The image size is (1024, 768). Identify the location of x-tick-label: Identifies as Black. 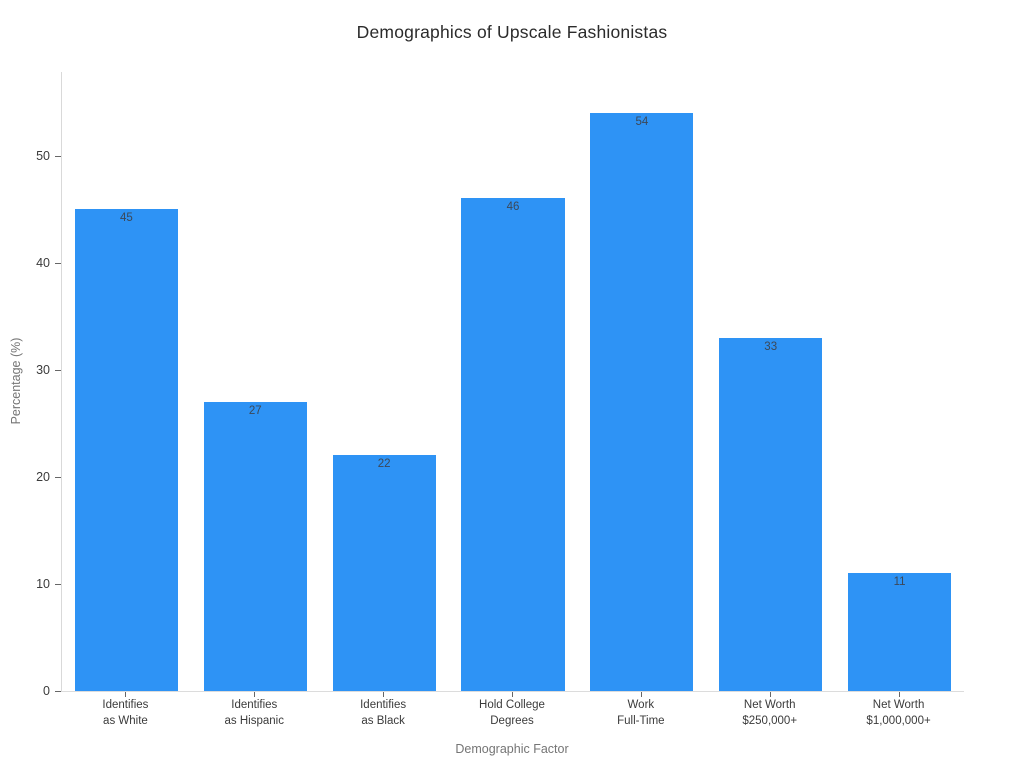
(383, 713).